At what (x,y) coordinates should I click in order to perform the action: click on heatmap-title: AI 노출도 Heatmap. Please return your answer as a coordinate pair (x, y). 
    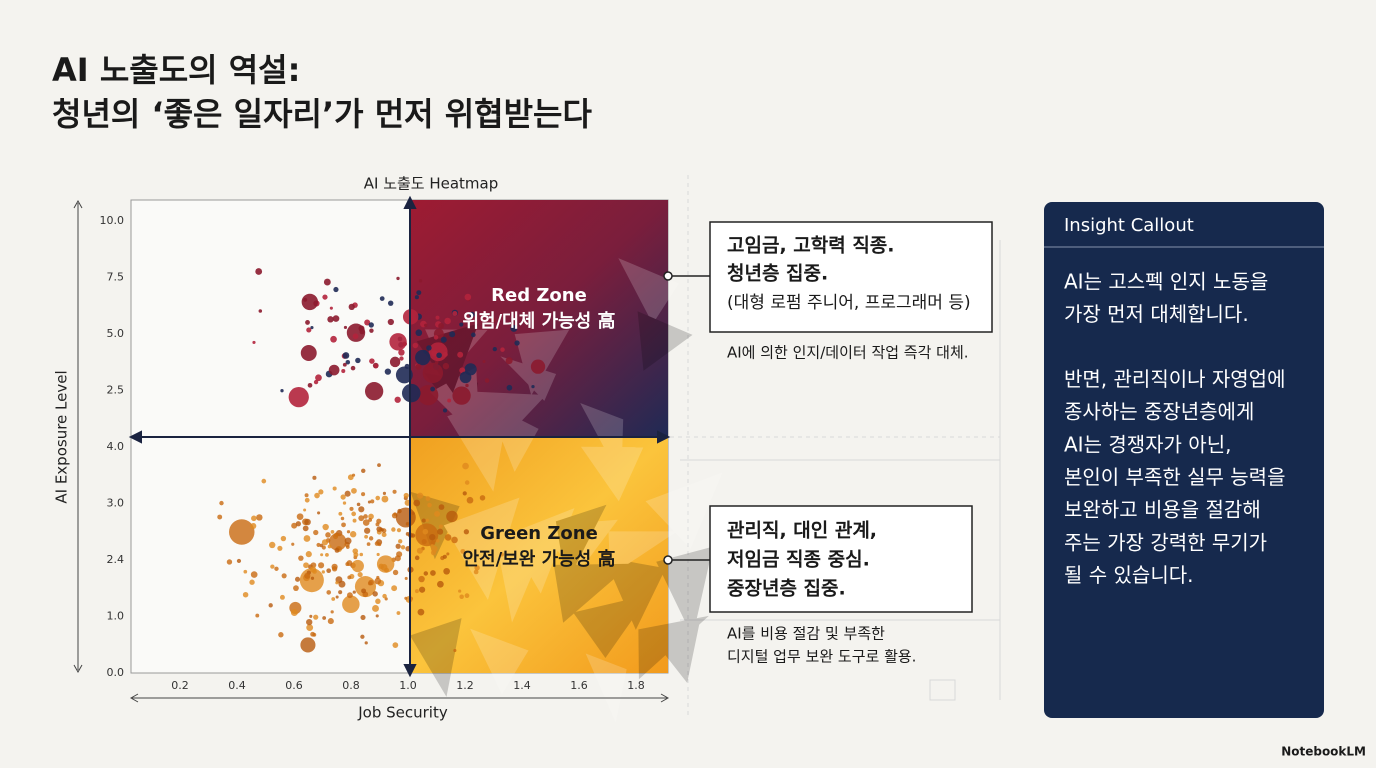
    Looking at the image, I should click on (431, 184).